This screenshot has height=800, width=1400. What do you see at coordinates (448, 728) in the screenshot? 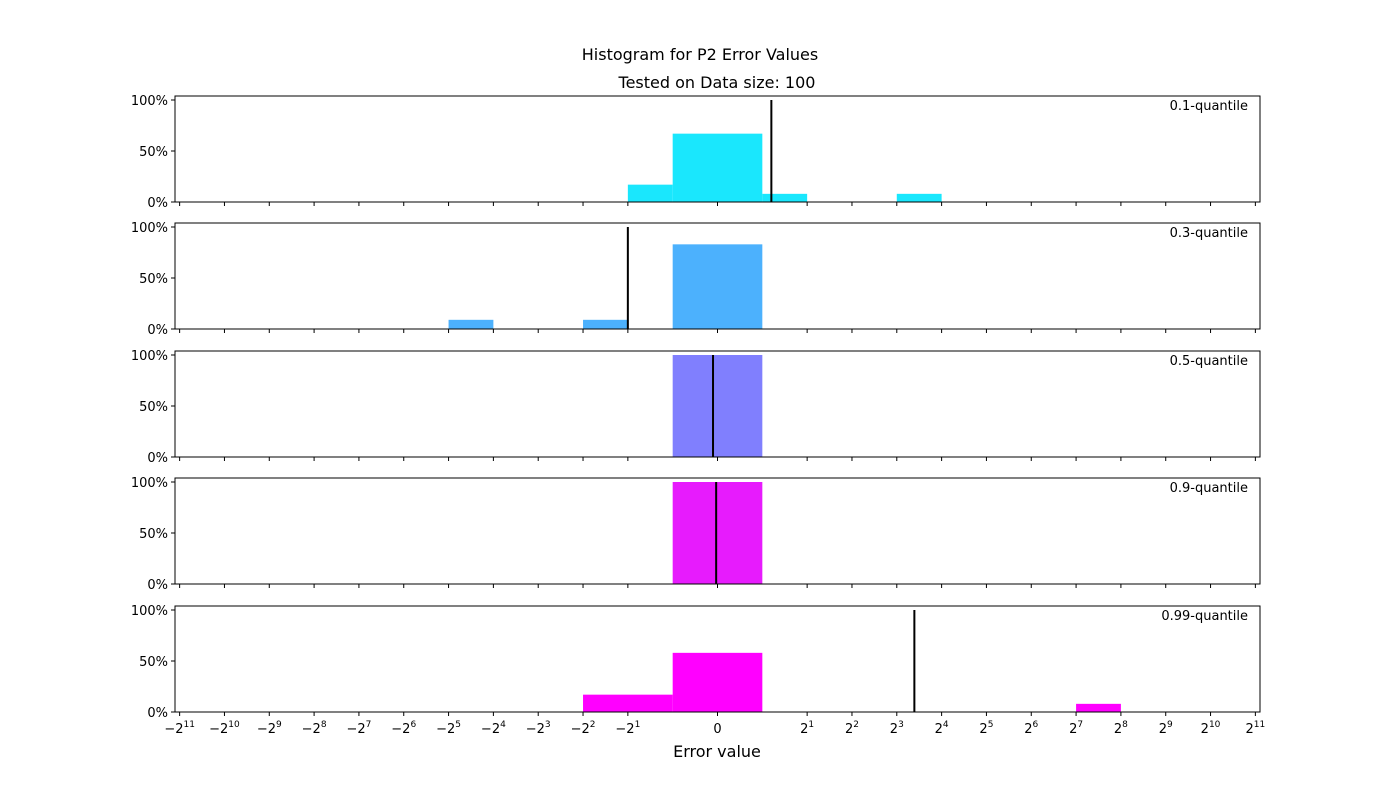
I see `x-tick-label: −25` at bounding box center [448, 728].